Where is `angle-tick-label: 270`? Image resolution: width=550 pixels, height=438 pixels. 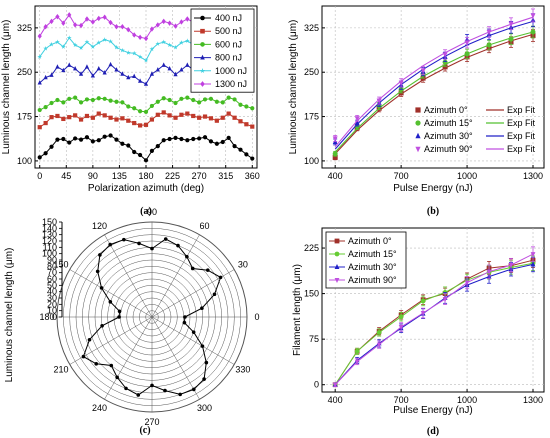
angle-tick-label: 270 is located at coordinates (151, 422).